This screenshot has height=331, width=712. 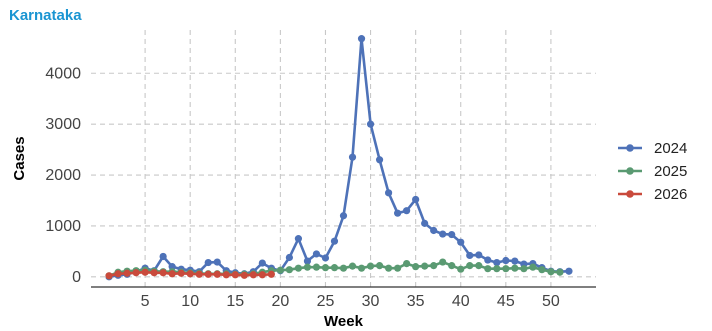 I want to click on legend-label-2026: 2026, so click(x=670, y=194).